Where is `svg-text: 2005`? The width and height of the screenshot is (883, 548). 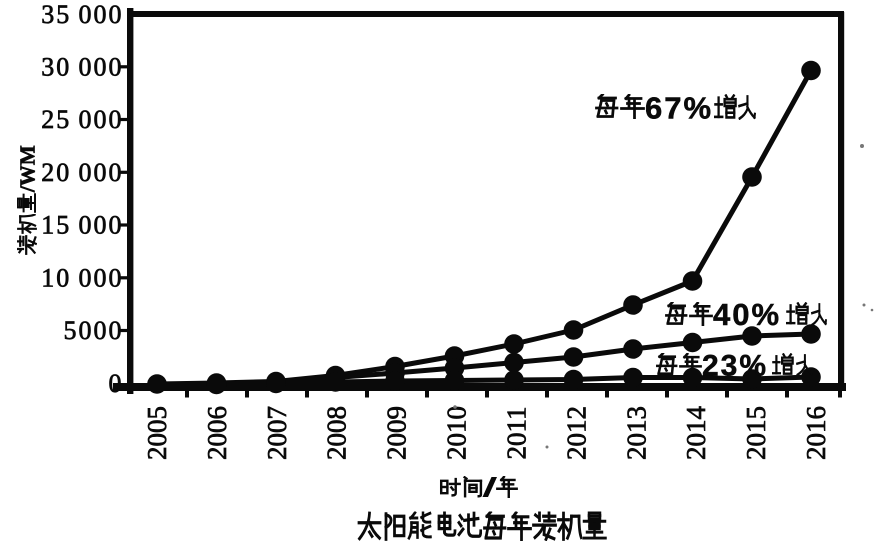 svg-text: 2005 is located at coordinates (157, 433).